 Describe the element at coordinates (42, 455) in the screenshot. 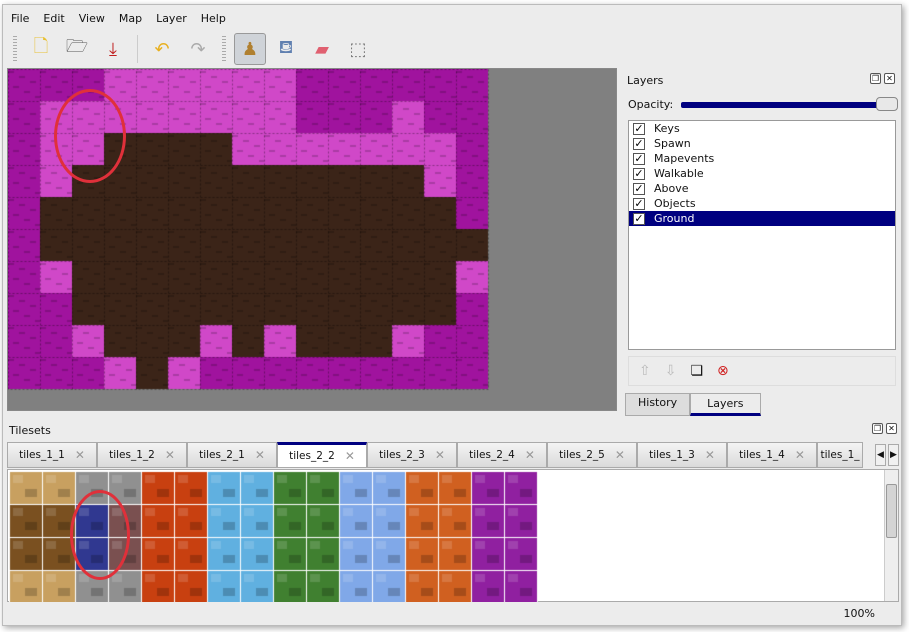

I see `tab-label: tiles_1_1` at that location.